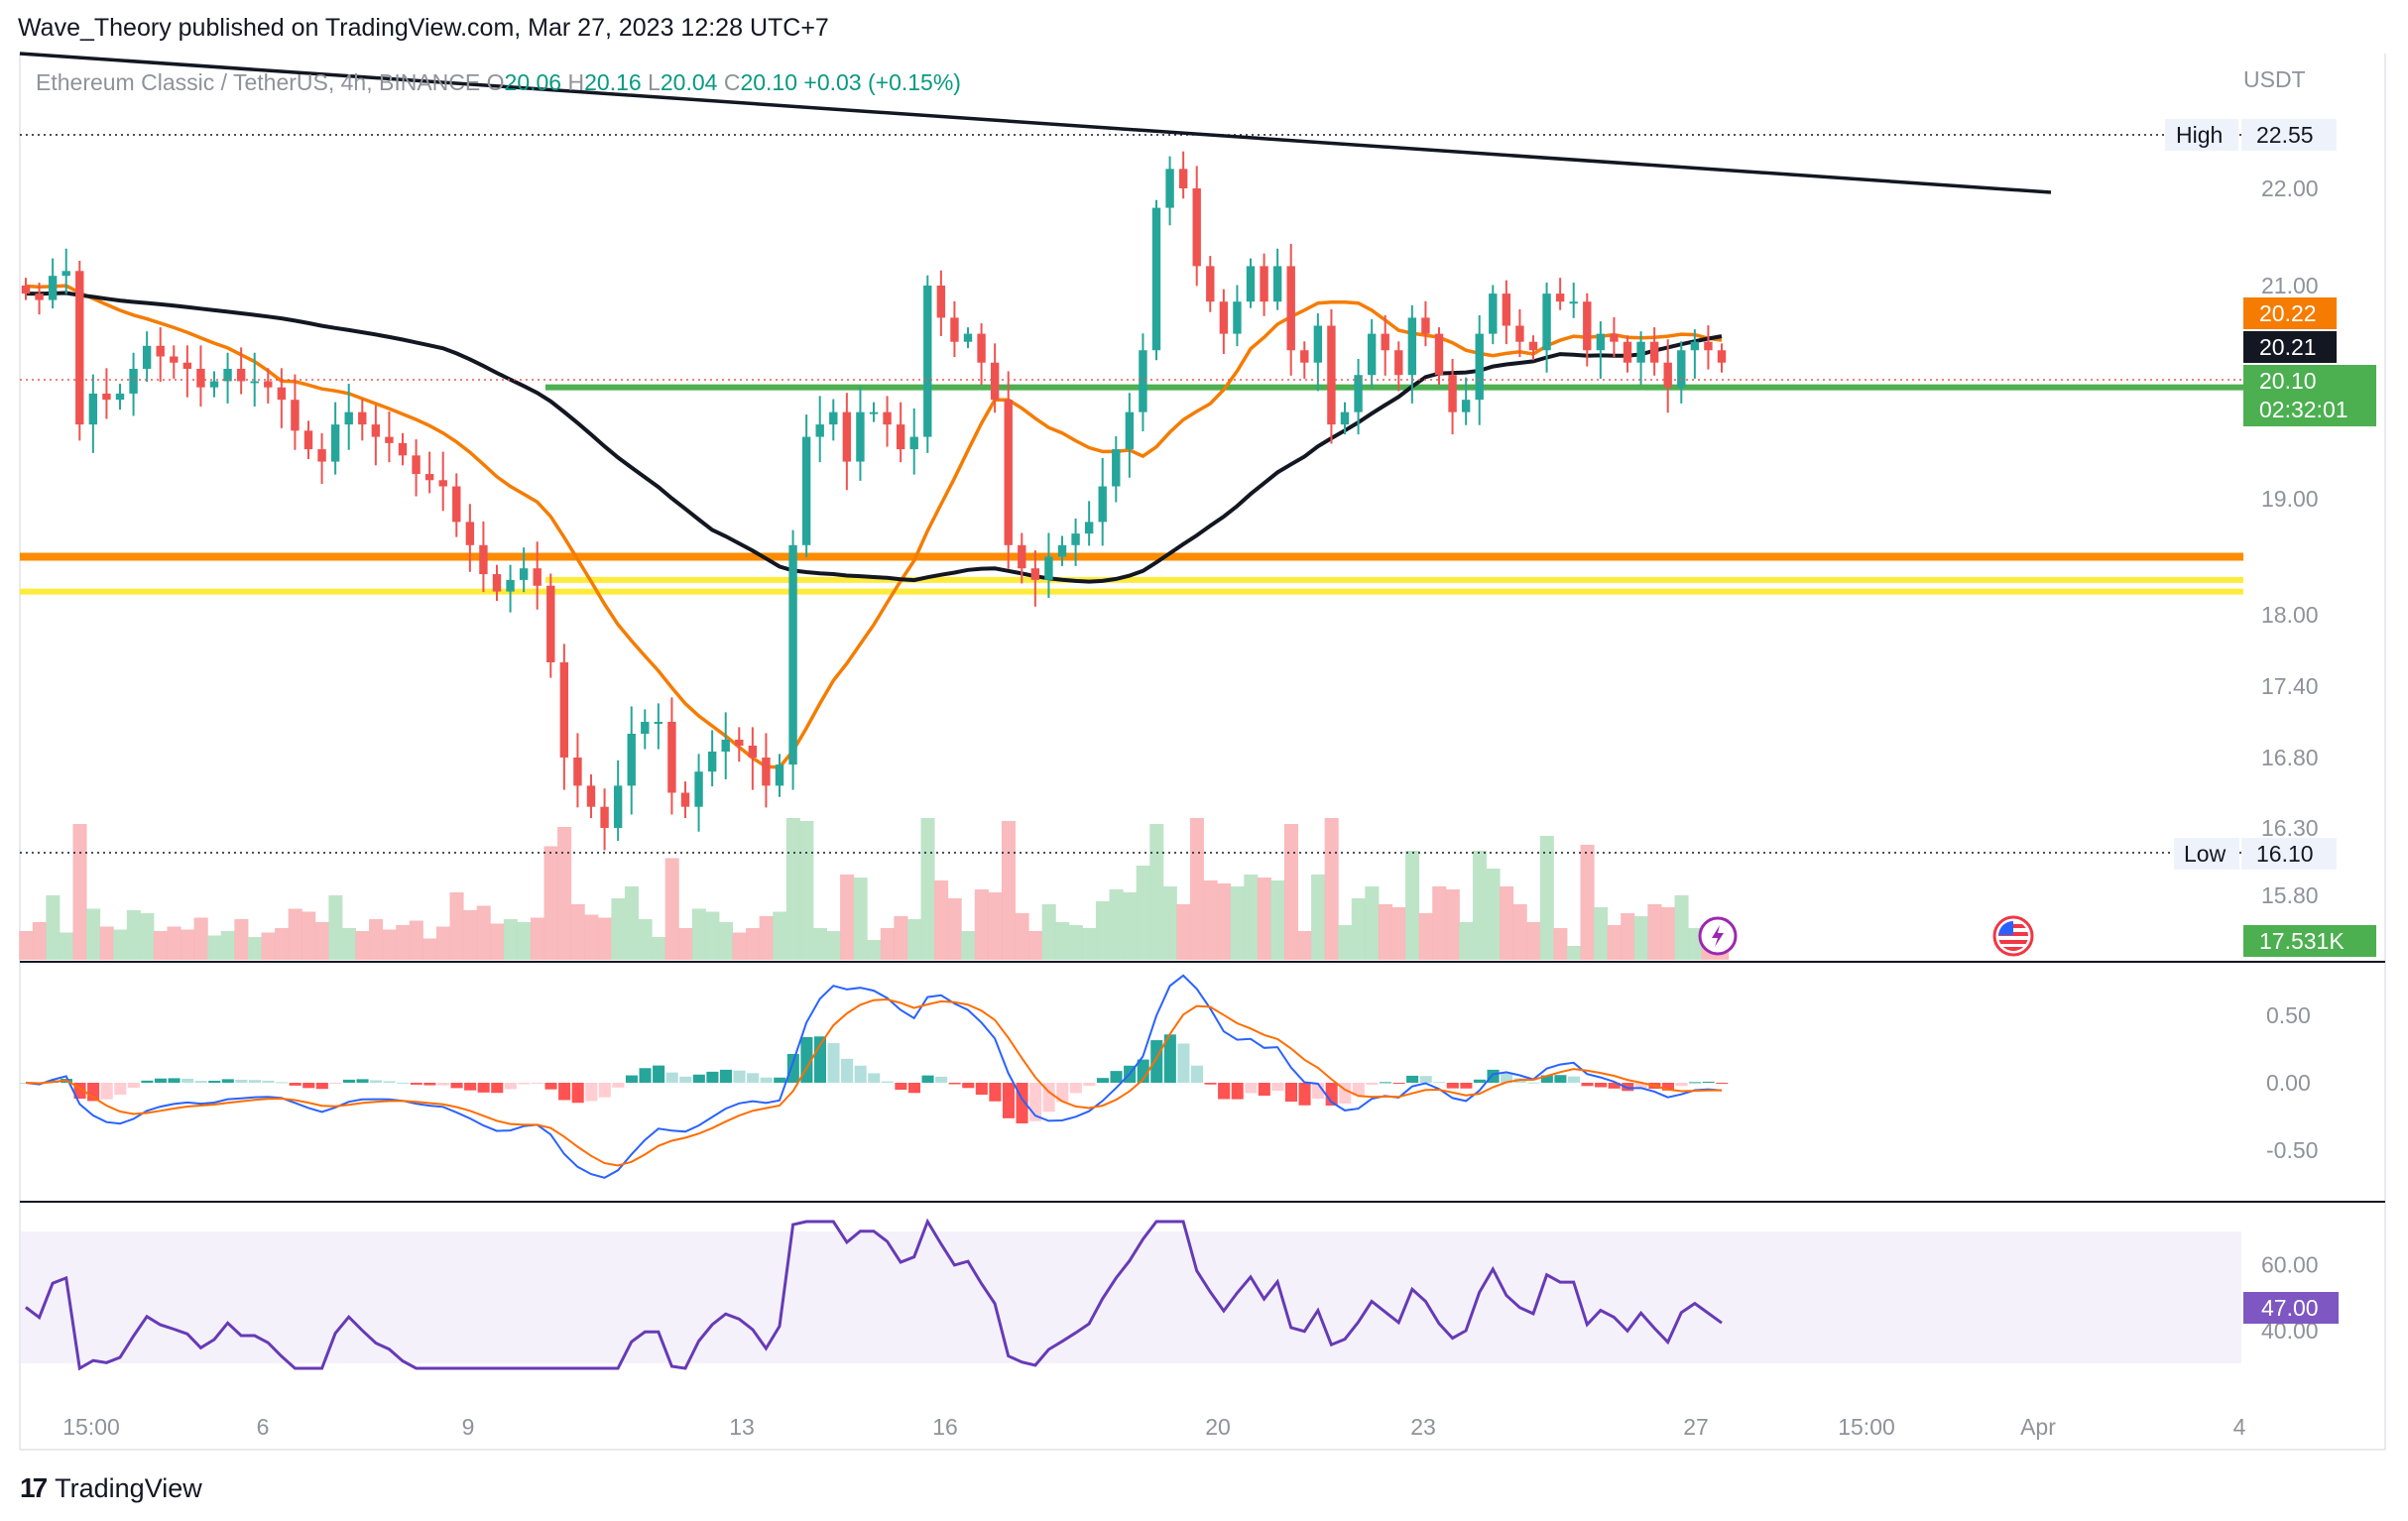 This screenshot has height=1521, width=2408. I want to click on tradingview-logo: 17 TradingView, so click(111, 1488).